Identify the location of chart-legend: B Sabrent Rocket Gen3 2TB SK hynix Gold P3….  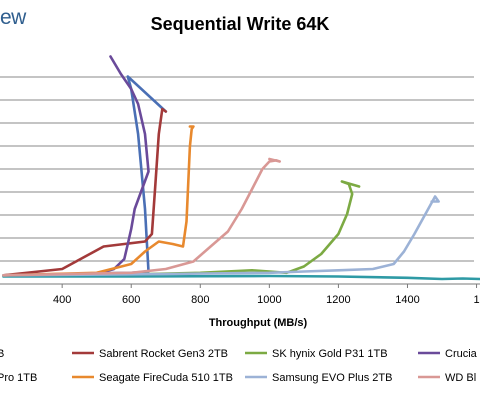
(239, 366).